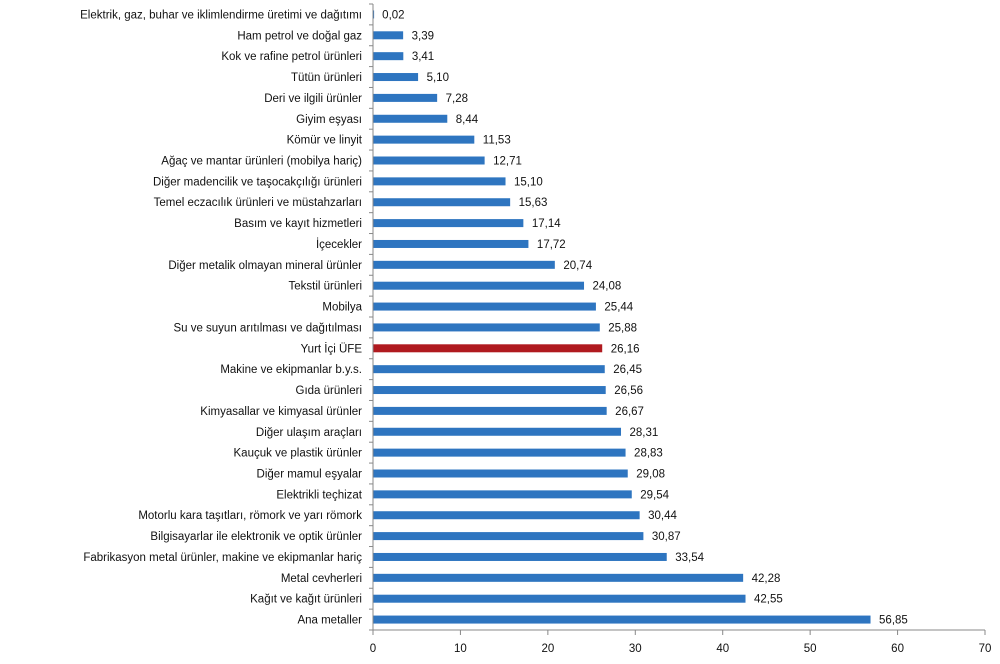 The image size is (1000, 664). I want to click on category-label: Elektrikli teçhizat, so click(319, 495).